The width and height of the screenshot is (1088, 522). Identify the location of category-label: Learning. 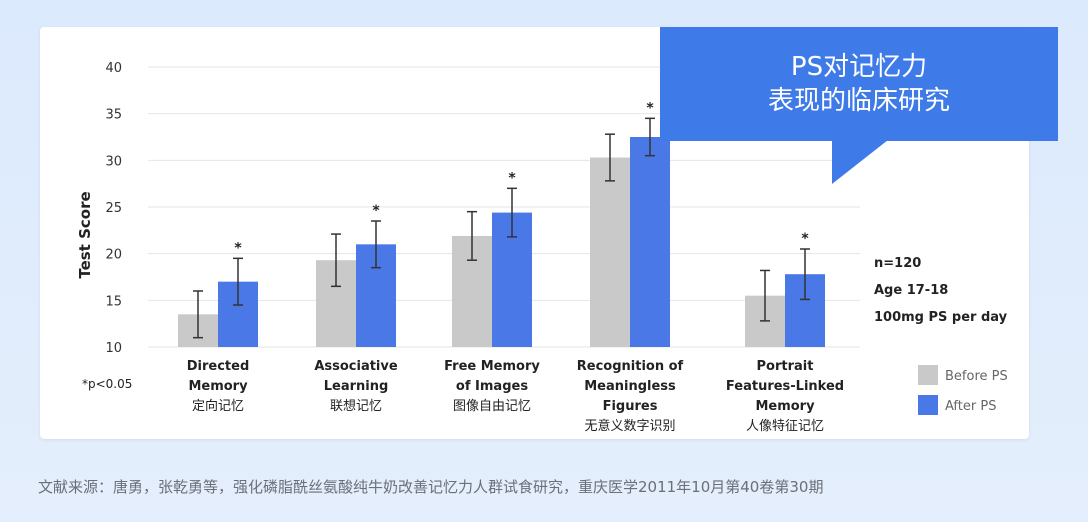
(356, 386).